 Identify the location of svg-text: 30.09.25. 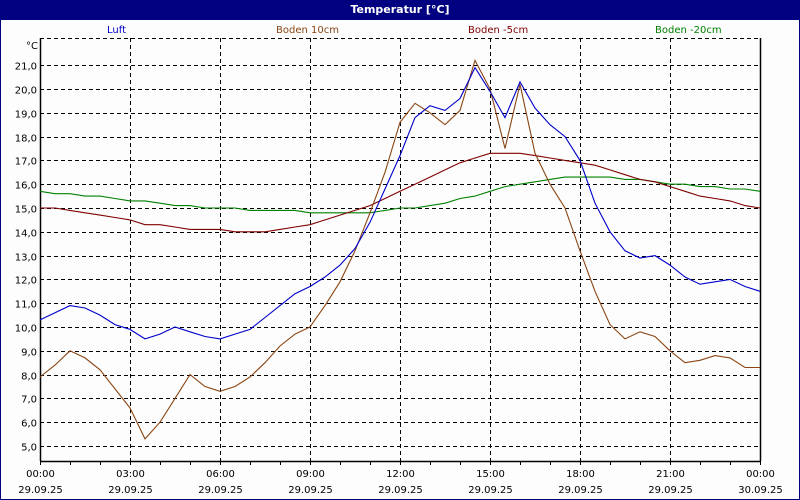
(760, 490).